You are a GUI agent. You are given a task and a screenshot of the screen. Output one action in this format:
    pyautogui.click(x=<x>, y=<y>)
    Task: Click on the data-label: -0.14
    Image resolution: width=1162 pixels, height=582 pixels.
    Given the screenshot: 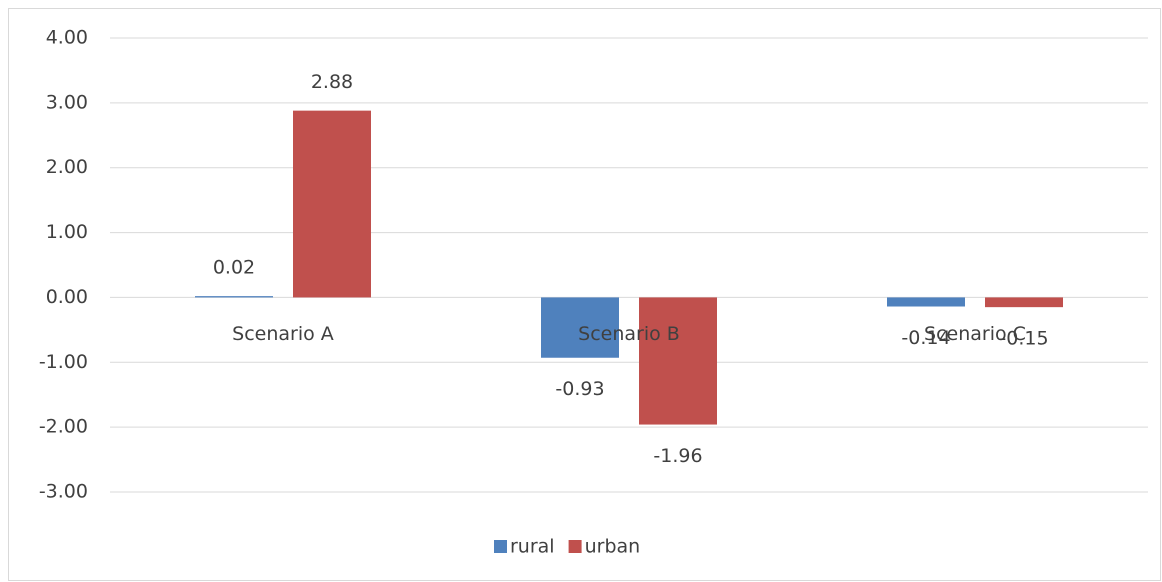 What is the action you would take?
    pyautogui.click(x=925, y=338)
    